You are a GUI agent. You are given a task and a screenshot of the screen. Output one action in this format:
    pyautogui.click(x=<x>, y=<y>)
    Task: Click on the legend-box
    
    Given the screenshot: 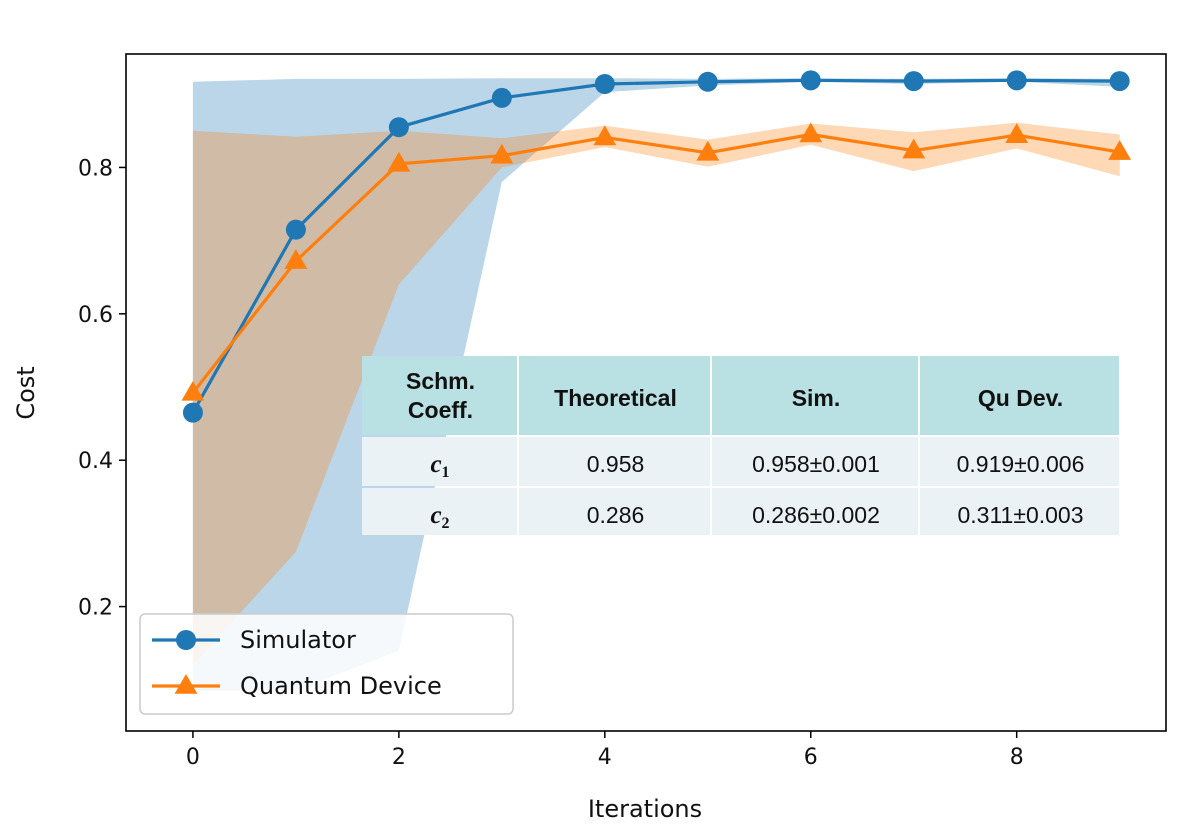 What is the action you would take?
    pyautogui.click(x=326, y=664)
    